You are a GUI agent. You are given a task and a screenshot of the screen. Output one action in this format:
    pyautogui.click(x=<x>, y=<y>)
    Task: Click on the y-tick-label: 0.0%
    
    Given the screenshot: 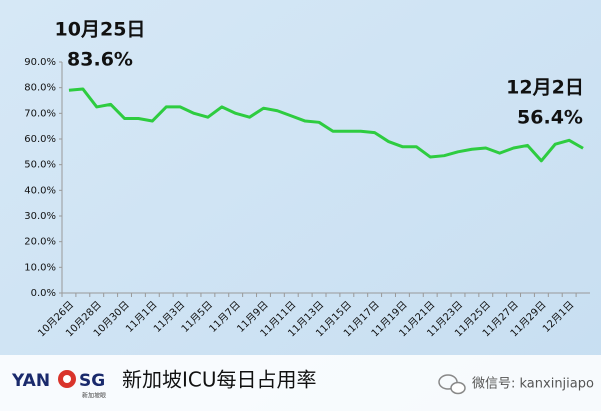 What is the action you would take?
    pyautogui.click(x=43, y=293)
    